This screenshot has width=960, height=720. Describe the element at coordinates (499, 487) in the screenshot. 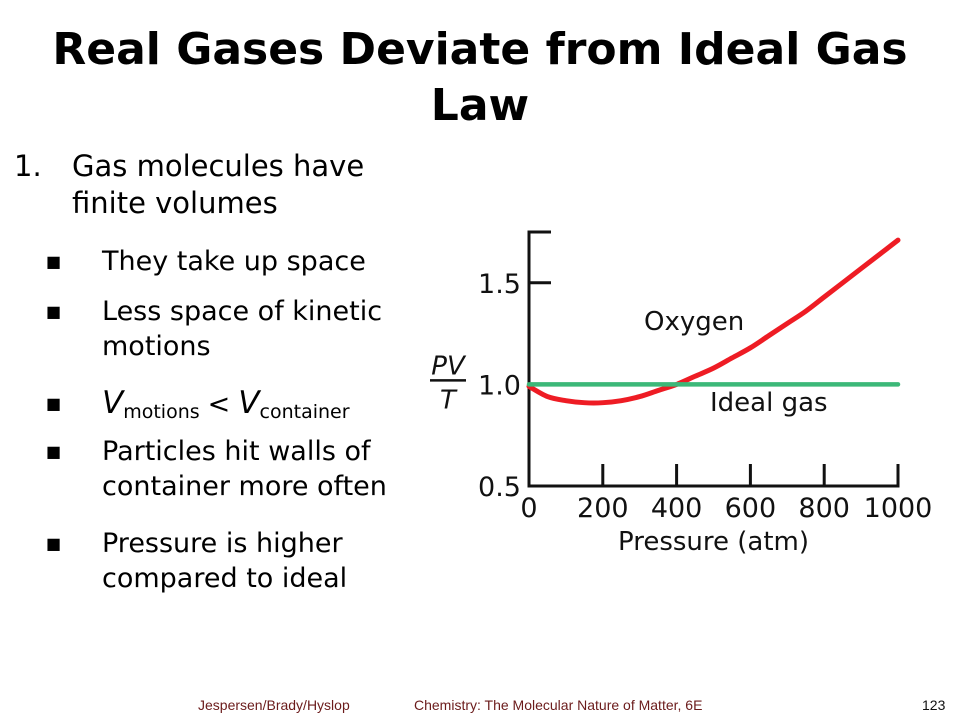

I see `y-tick-label: 0.5` at that location.